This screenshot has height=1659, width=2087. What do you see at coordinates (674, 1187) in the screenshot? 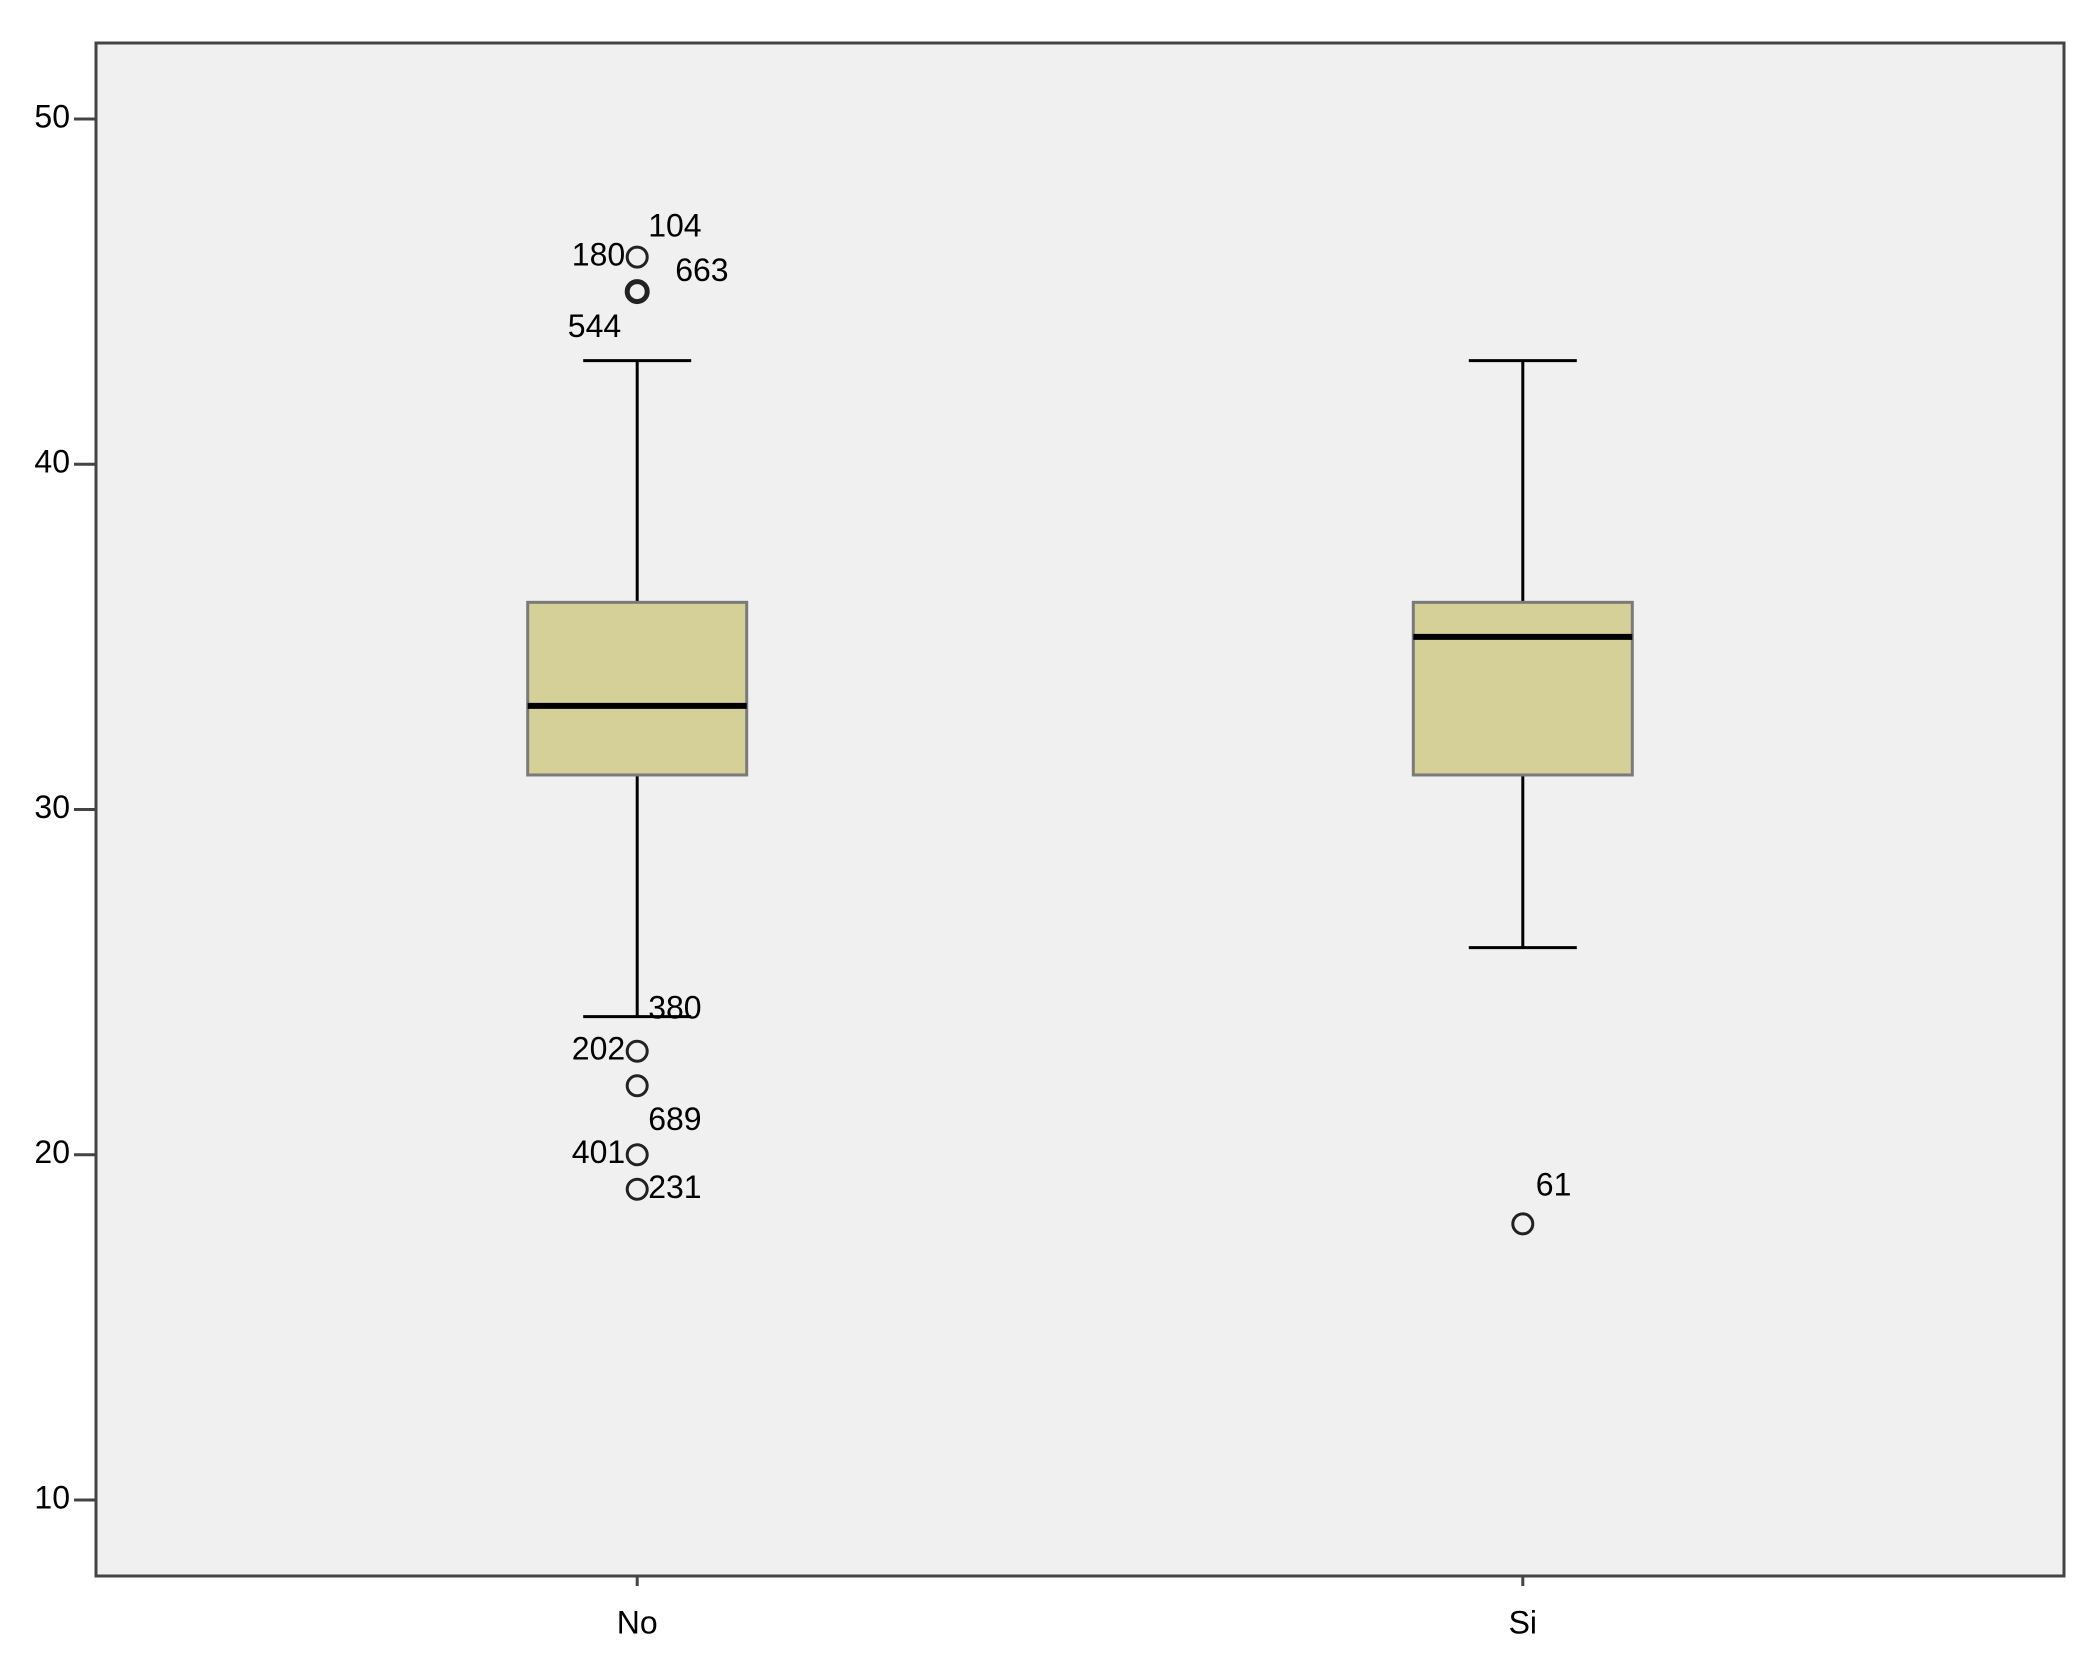
I see `outlier-label: 231` at bounding box center [674, 1187].